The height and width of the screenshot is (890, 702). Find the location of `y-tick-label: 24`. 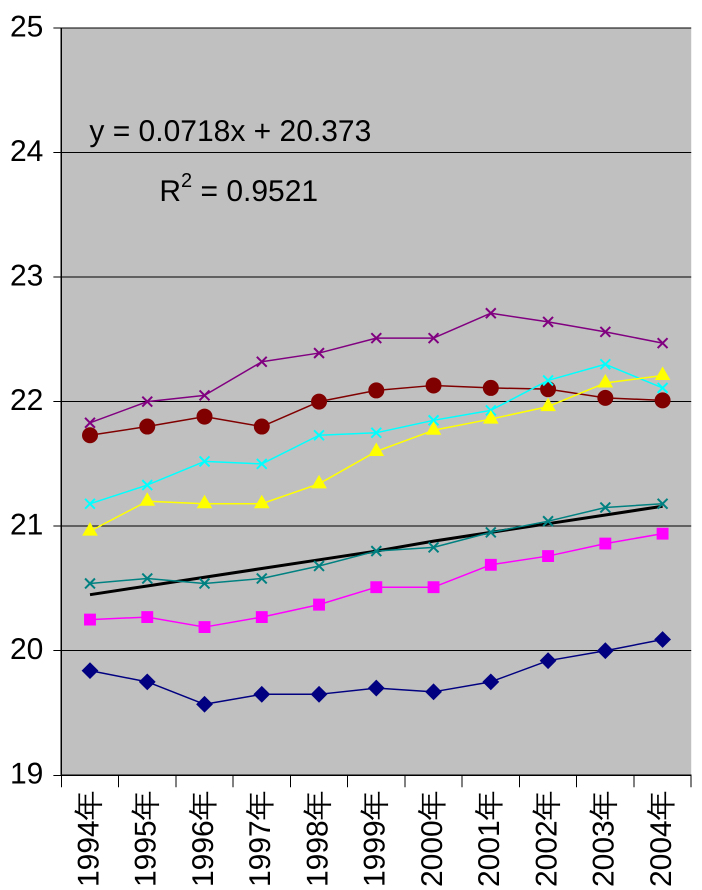

y-tick-label: 24 is located at coordinates (27, 151).